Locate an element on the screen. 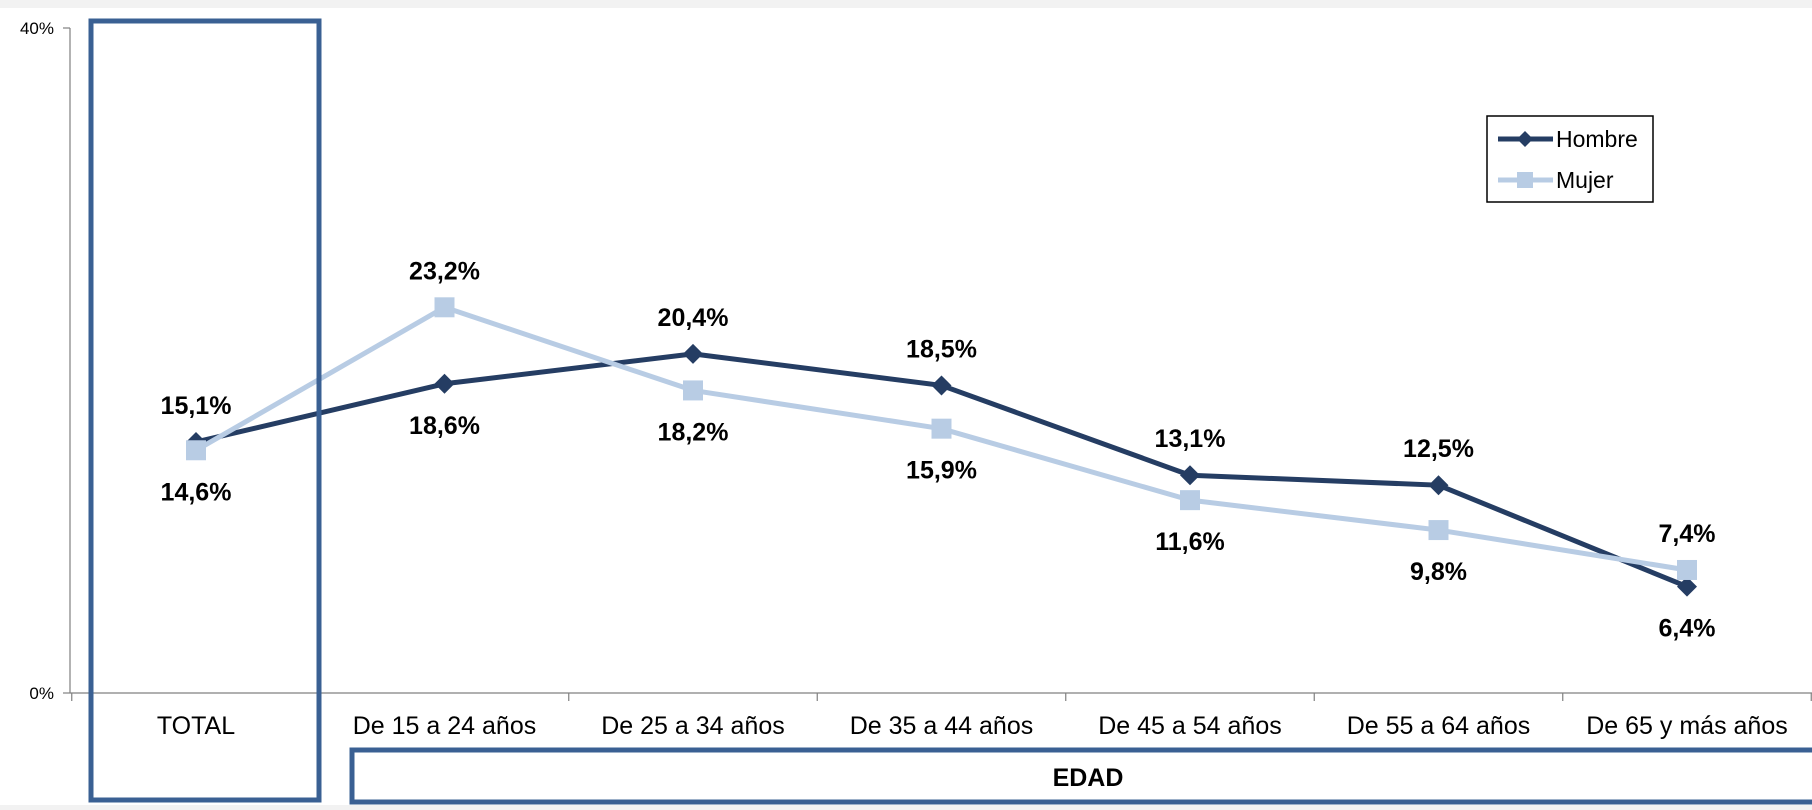 This screenshot has width=1812, height=810. legend-label-mujer: Mujer is located at coordinates (1585, 180).